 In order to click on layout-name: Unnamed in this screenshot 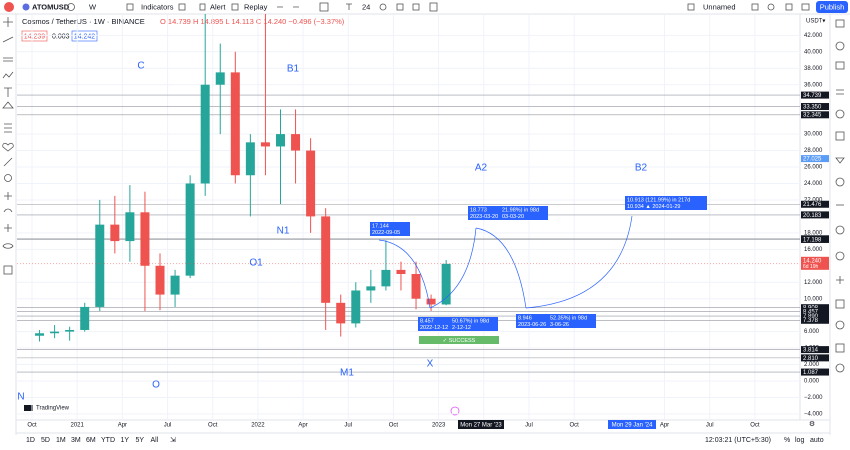, I will do `click(719, 6)`.